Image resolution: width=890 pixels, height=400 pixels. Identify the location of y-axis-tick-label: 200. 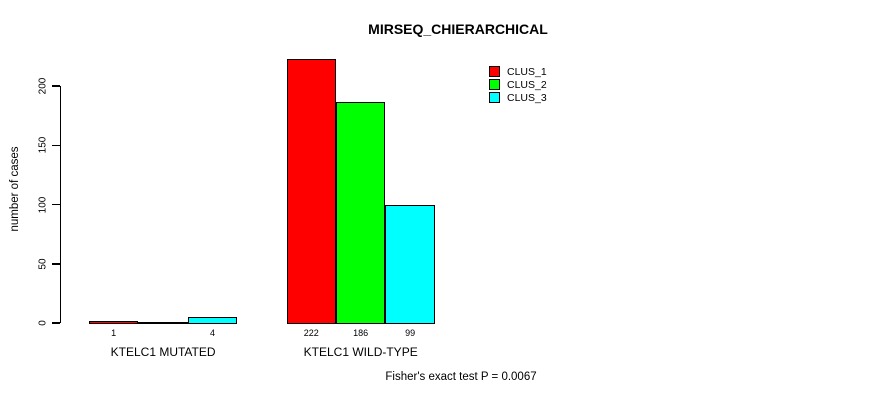
(43, 86).